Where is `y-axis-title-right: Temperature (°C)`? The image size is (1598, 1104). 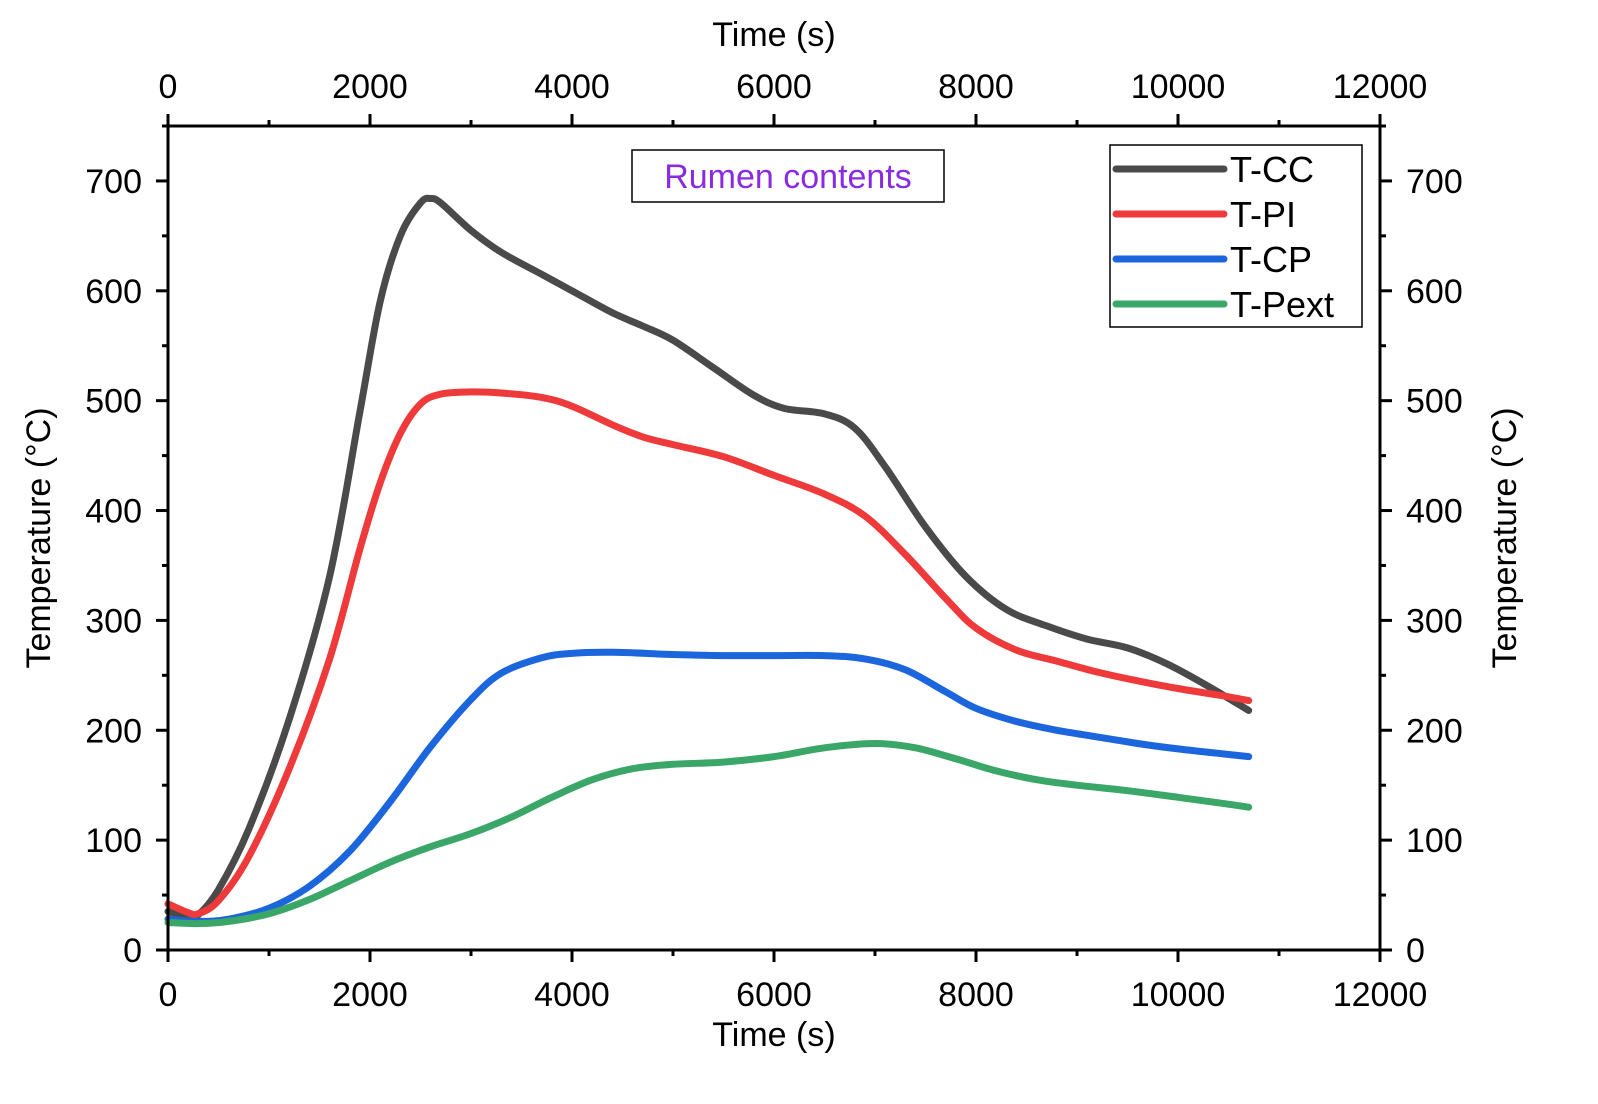 y-axis-title-right: Temperature (°C) is located at coordinates (1505, 537).